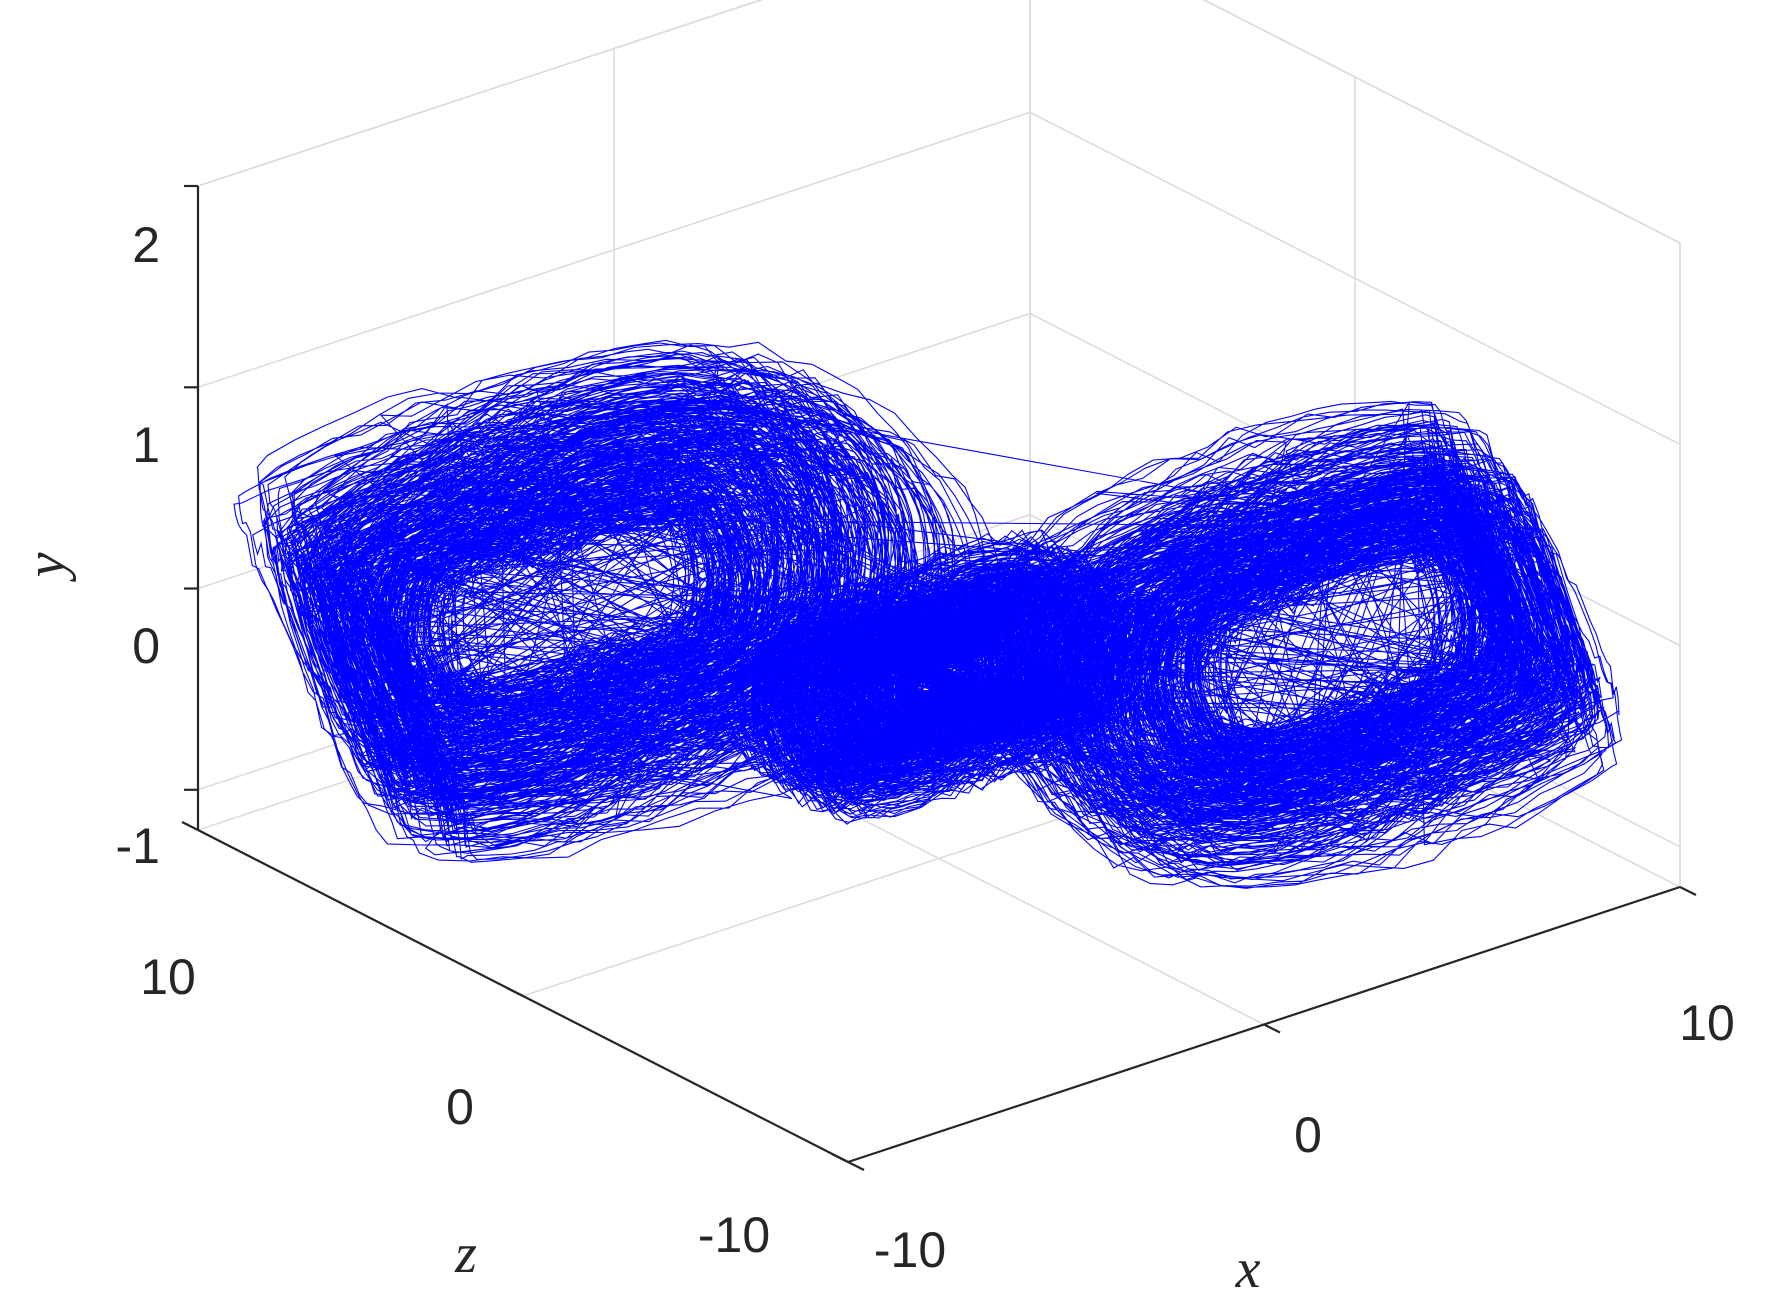  Describe the element at coordinates (146, 245) in the screenshot. I see `y-tick-label-2: 2` at that location.